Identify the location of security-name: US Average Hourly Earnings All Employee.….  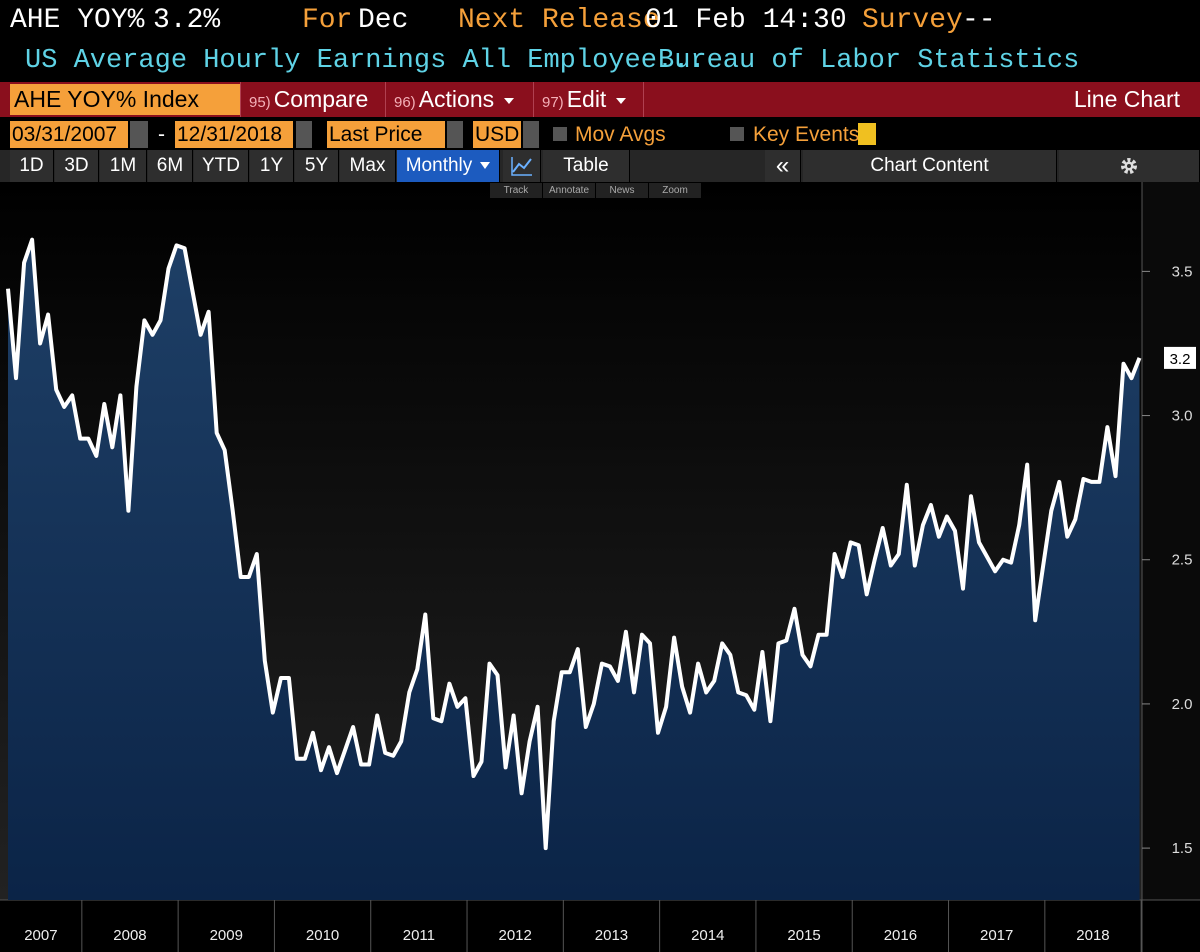
(365, 61).